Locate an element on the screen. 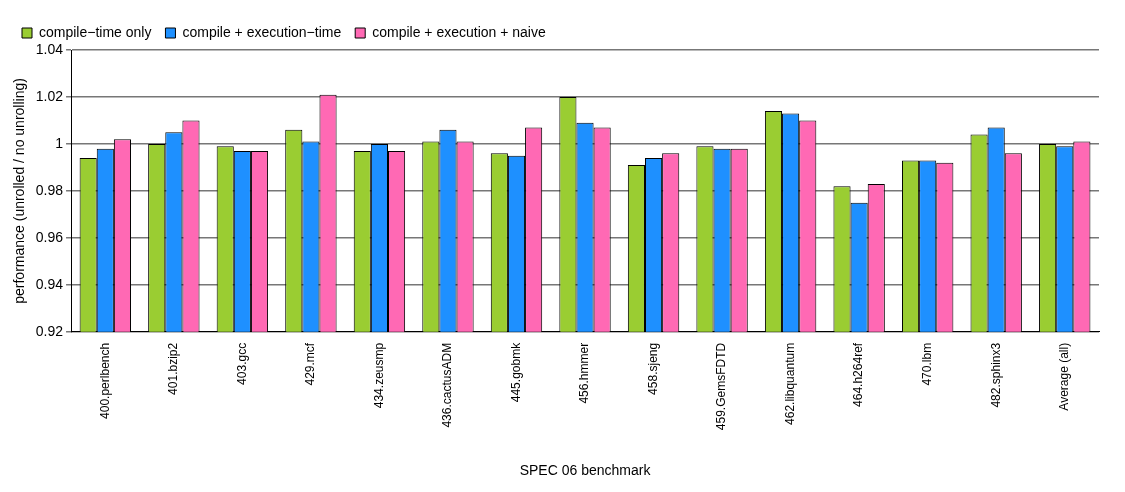 The height and width of the screenshot is (492, 1125). x-tick-label: 482.sphinx3 is located at coordinates (995, 375).